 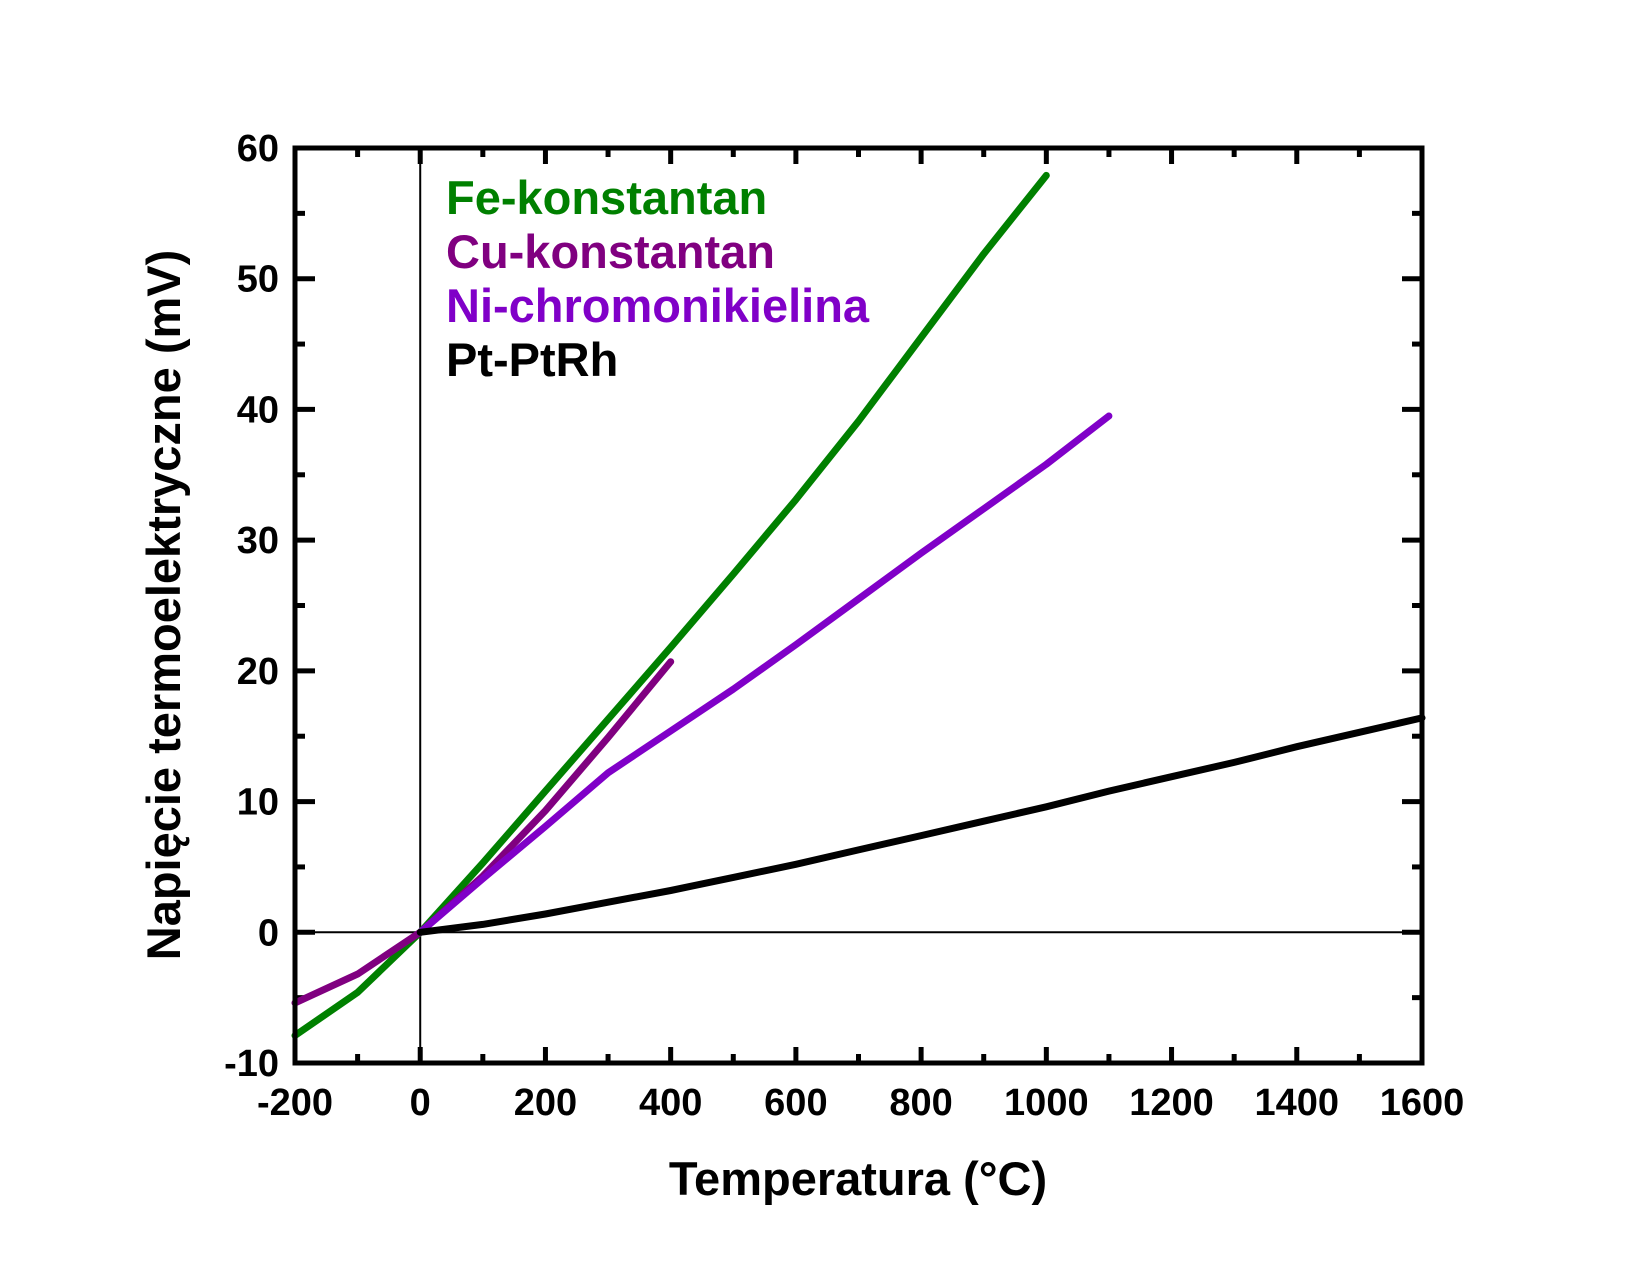 What do you see at coordinates (258, 149) in the screenshot?
I see `y-tick-label: 60` at bounding box center [258, 149].